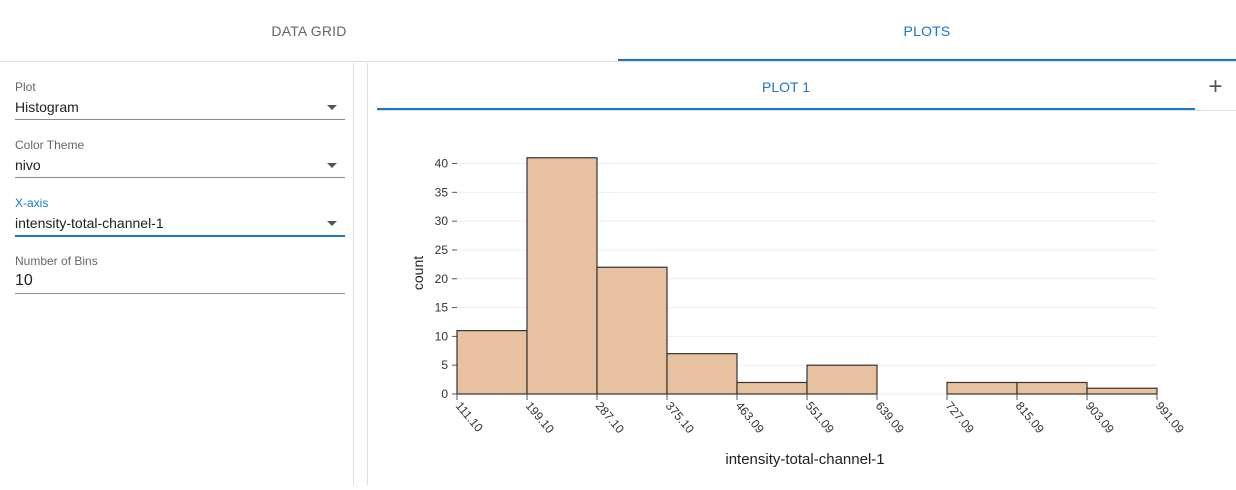 The image size is (1236, 490). Describe the element at coordinates (890, 417) in the screenshot. I see `x-tick-label: 639.09` at that location.